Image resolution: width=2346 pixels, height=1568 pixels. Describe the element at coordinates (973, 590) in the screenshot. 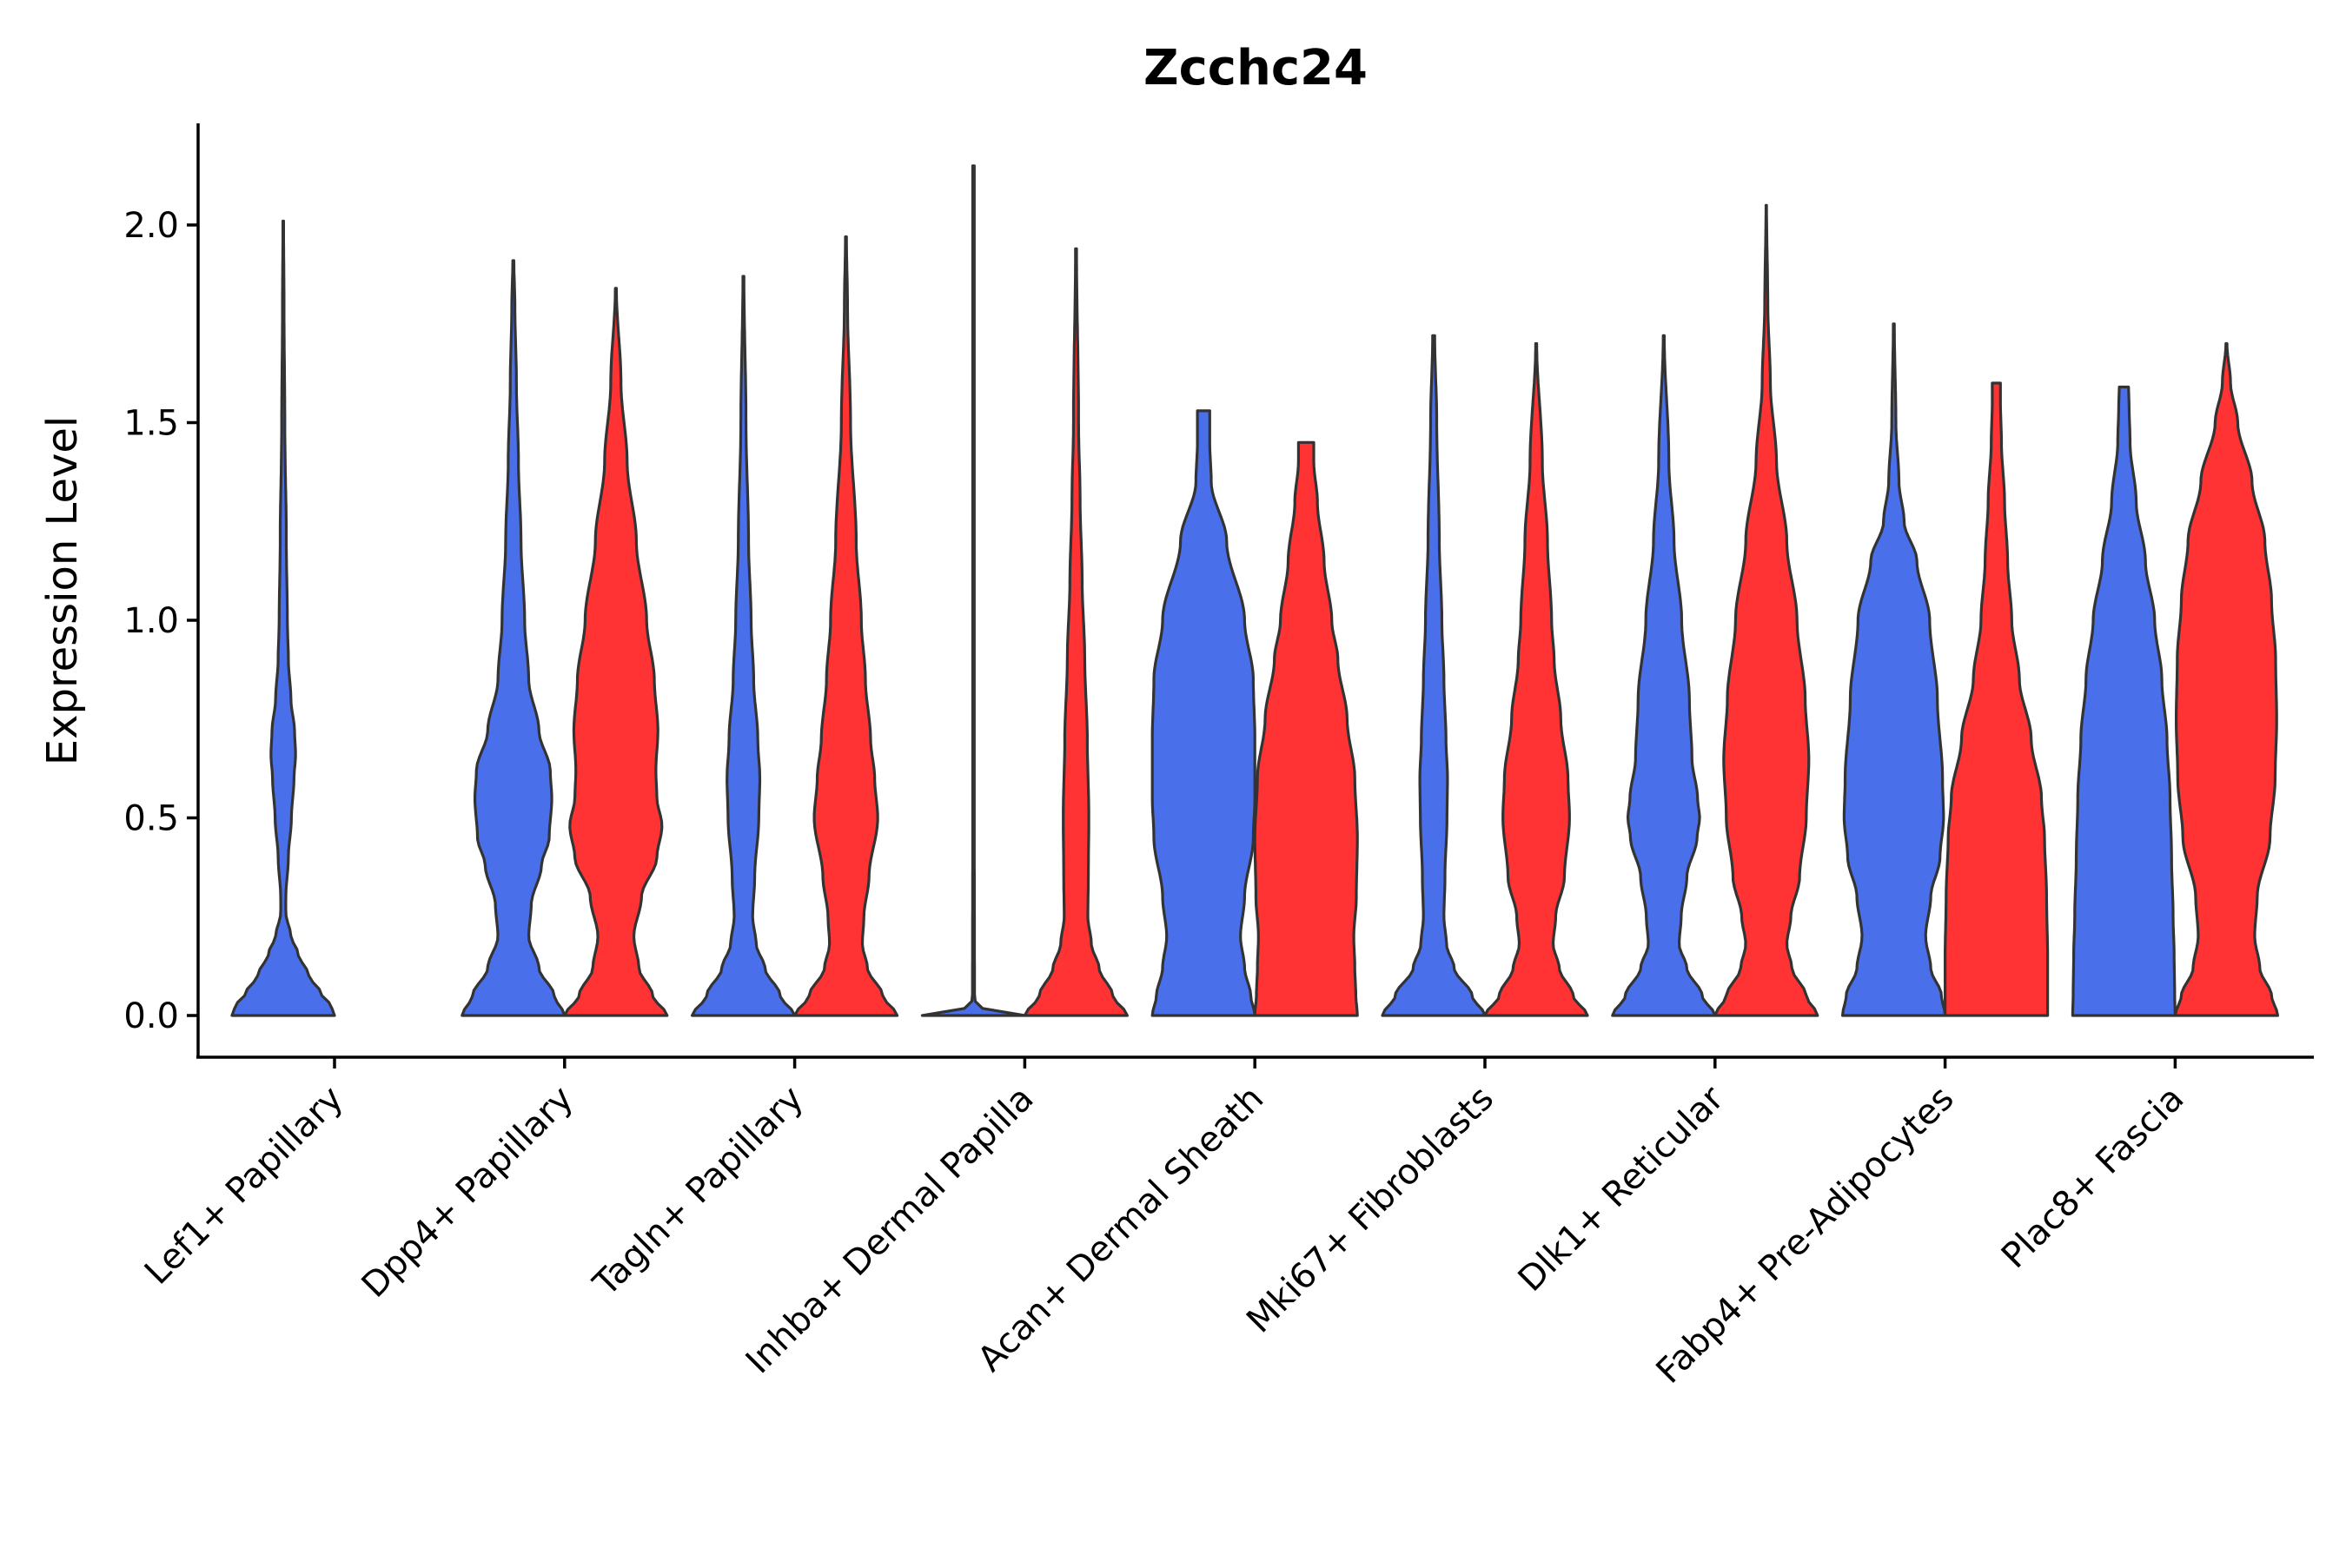

I see `violin-group-1-inhba-dermal-papilla` at that location.